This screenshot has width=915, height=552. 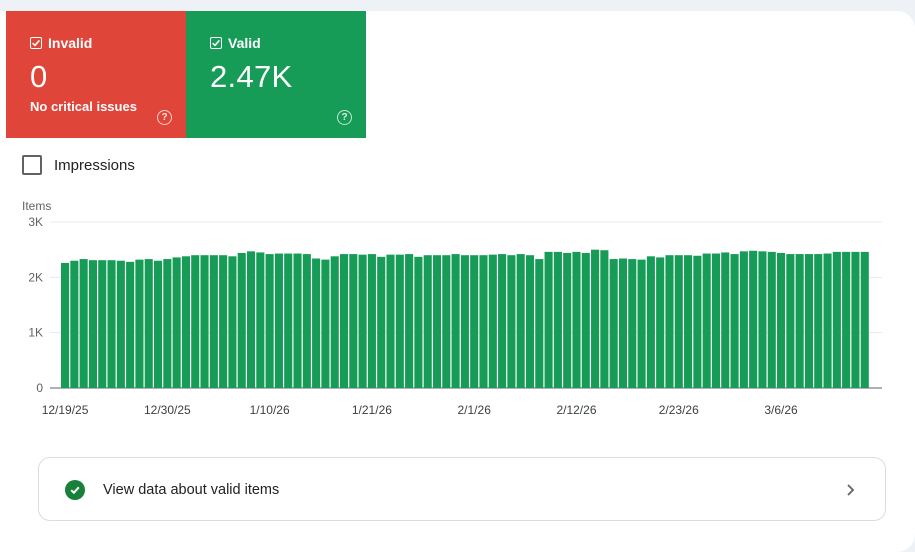 What do you see at coordinates (427, 321) in the screenshot?
I see `bar-1/27/26` at bounding box center [427, 321].